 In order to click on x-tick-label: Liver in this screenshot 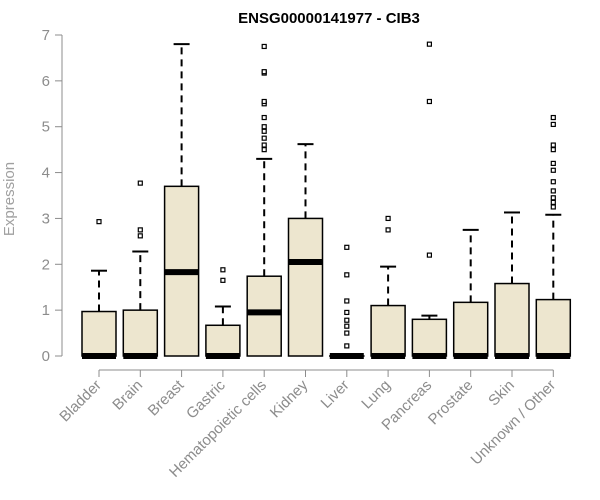, I will do `click(335, 394)`.